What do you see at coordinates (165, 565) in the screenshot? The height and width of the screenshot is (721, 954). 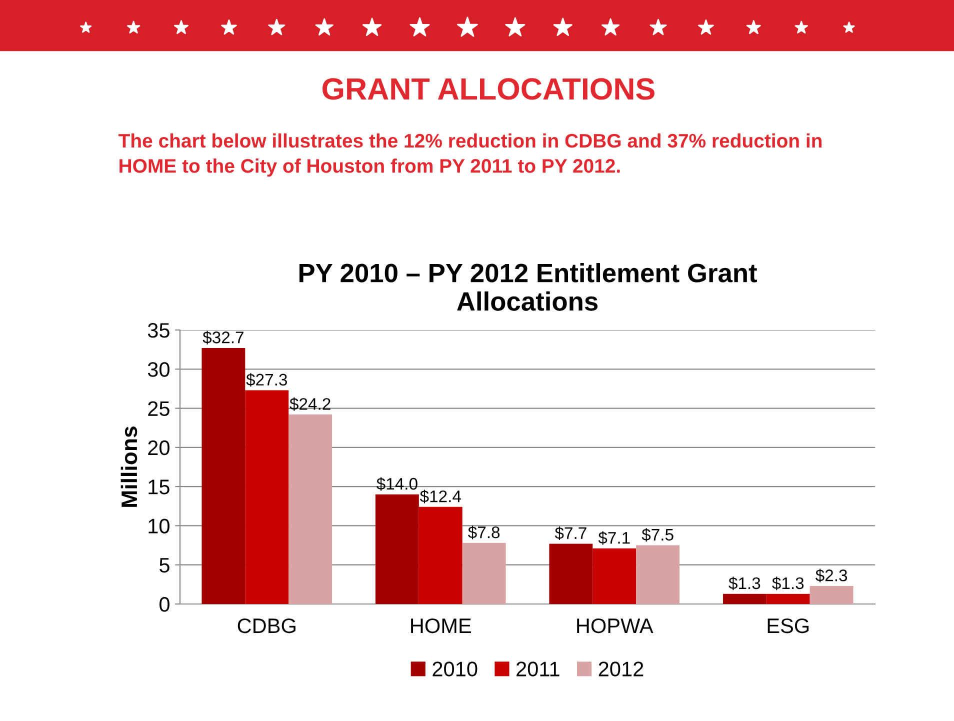 I see `y-tick-label: 5` at bounding box center [165, 565].